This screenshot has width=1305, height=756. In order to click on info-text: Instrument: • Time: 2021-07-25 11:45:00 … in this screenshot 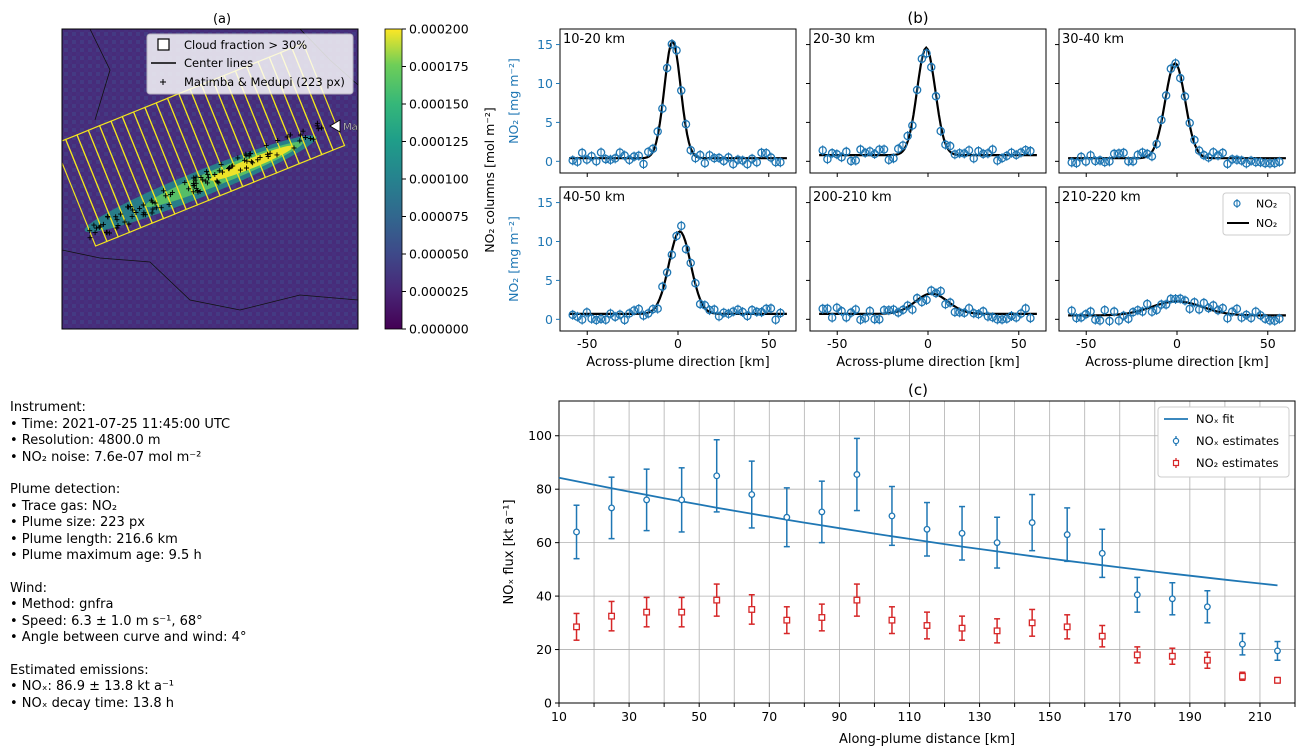, I will do `click(128, 564)`.